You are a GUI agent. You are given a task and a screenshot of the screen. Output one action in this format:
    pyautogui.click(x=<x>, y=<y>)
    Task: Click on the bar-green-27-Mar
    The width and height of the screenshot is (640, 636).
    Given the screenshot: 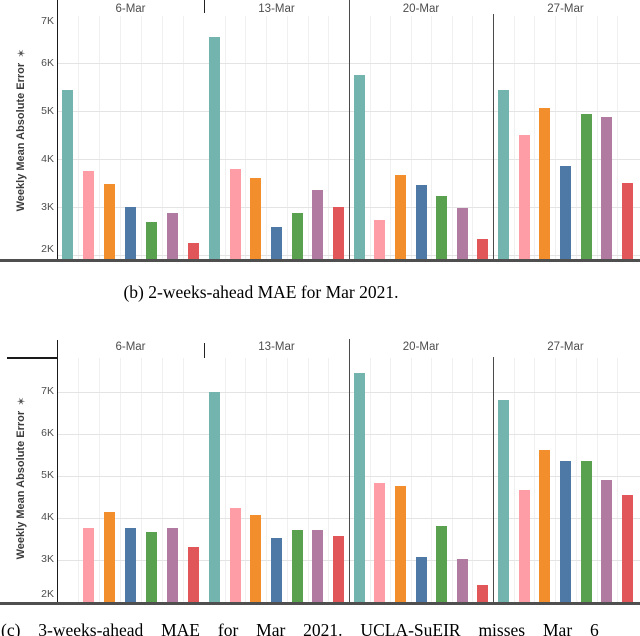 What is the action you would take?
    pyautogui.click(x=586, y=187)
    